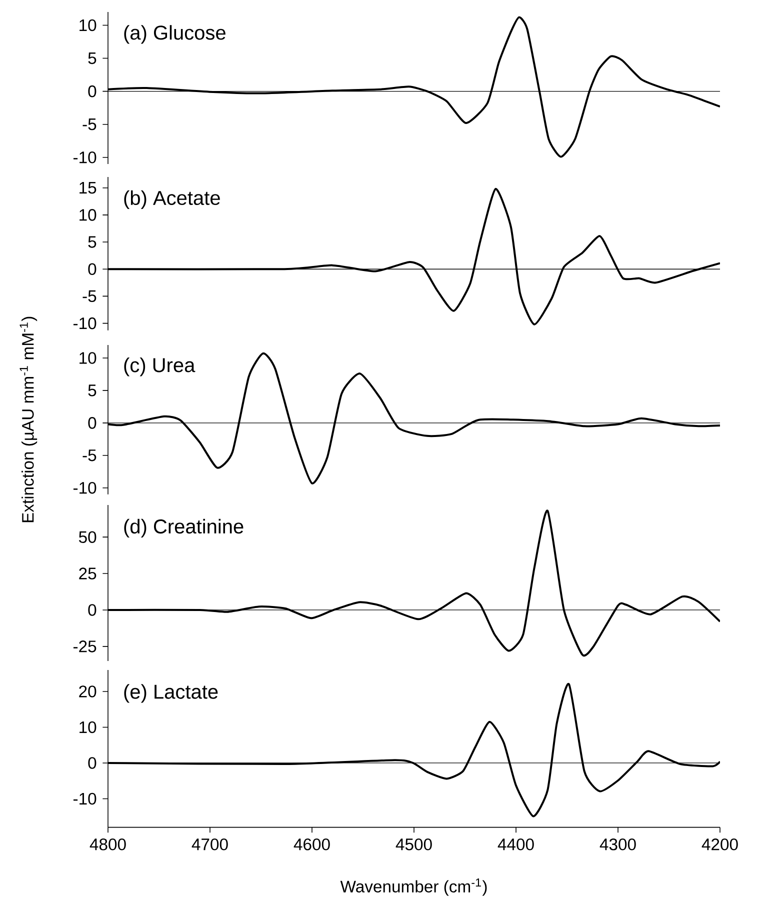 Image resolution: width=761 pixels, height=913 pixels. I want to click on text: (d) Creatinine, so click(184, 528).